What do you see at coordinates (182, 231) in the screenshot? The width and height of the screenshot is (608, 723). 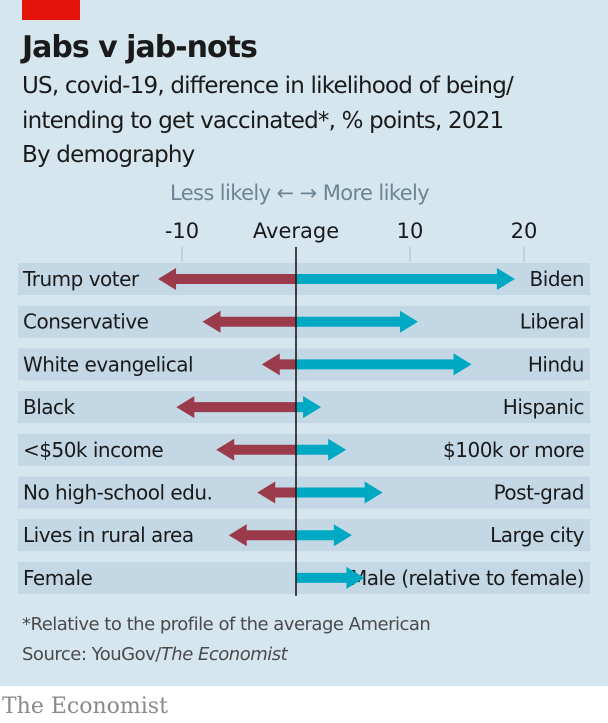 I see `x-tick-label: -10` at bounding box center [182, 231].